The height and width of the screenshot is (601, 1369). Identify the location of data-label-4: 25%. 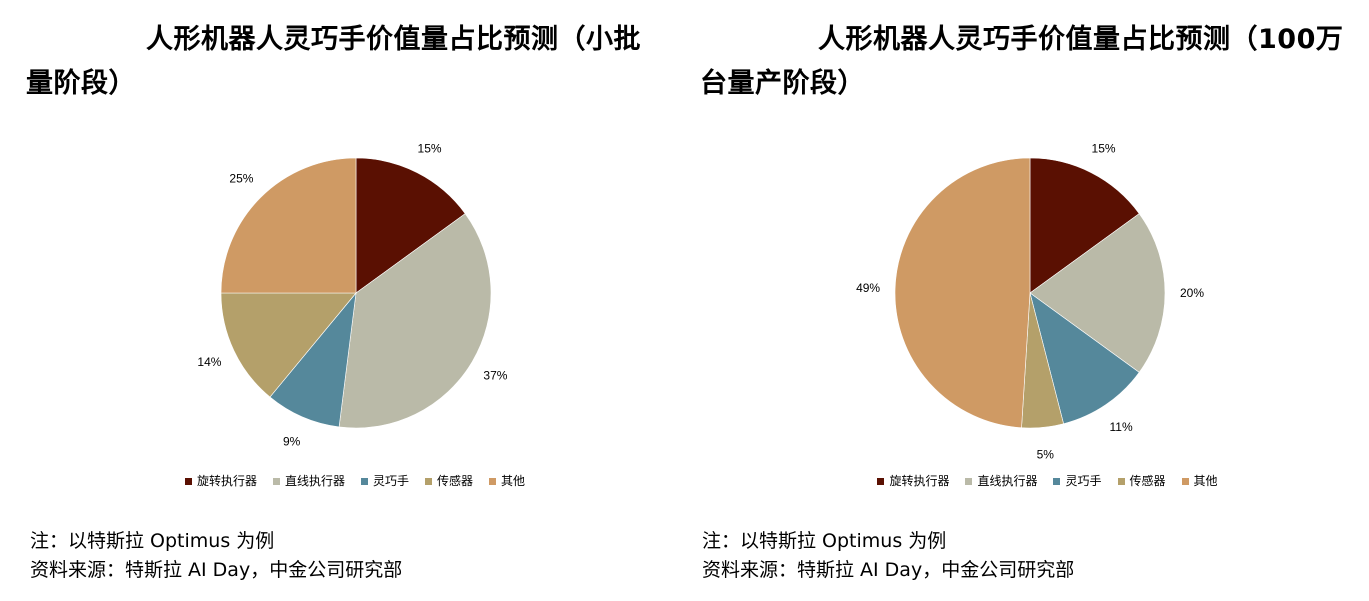
(241, 178).